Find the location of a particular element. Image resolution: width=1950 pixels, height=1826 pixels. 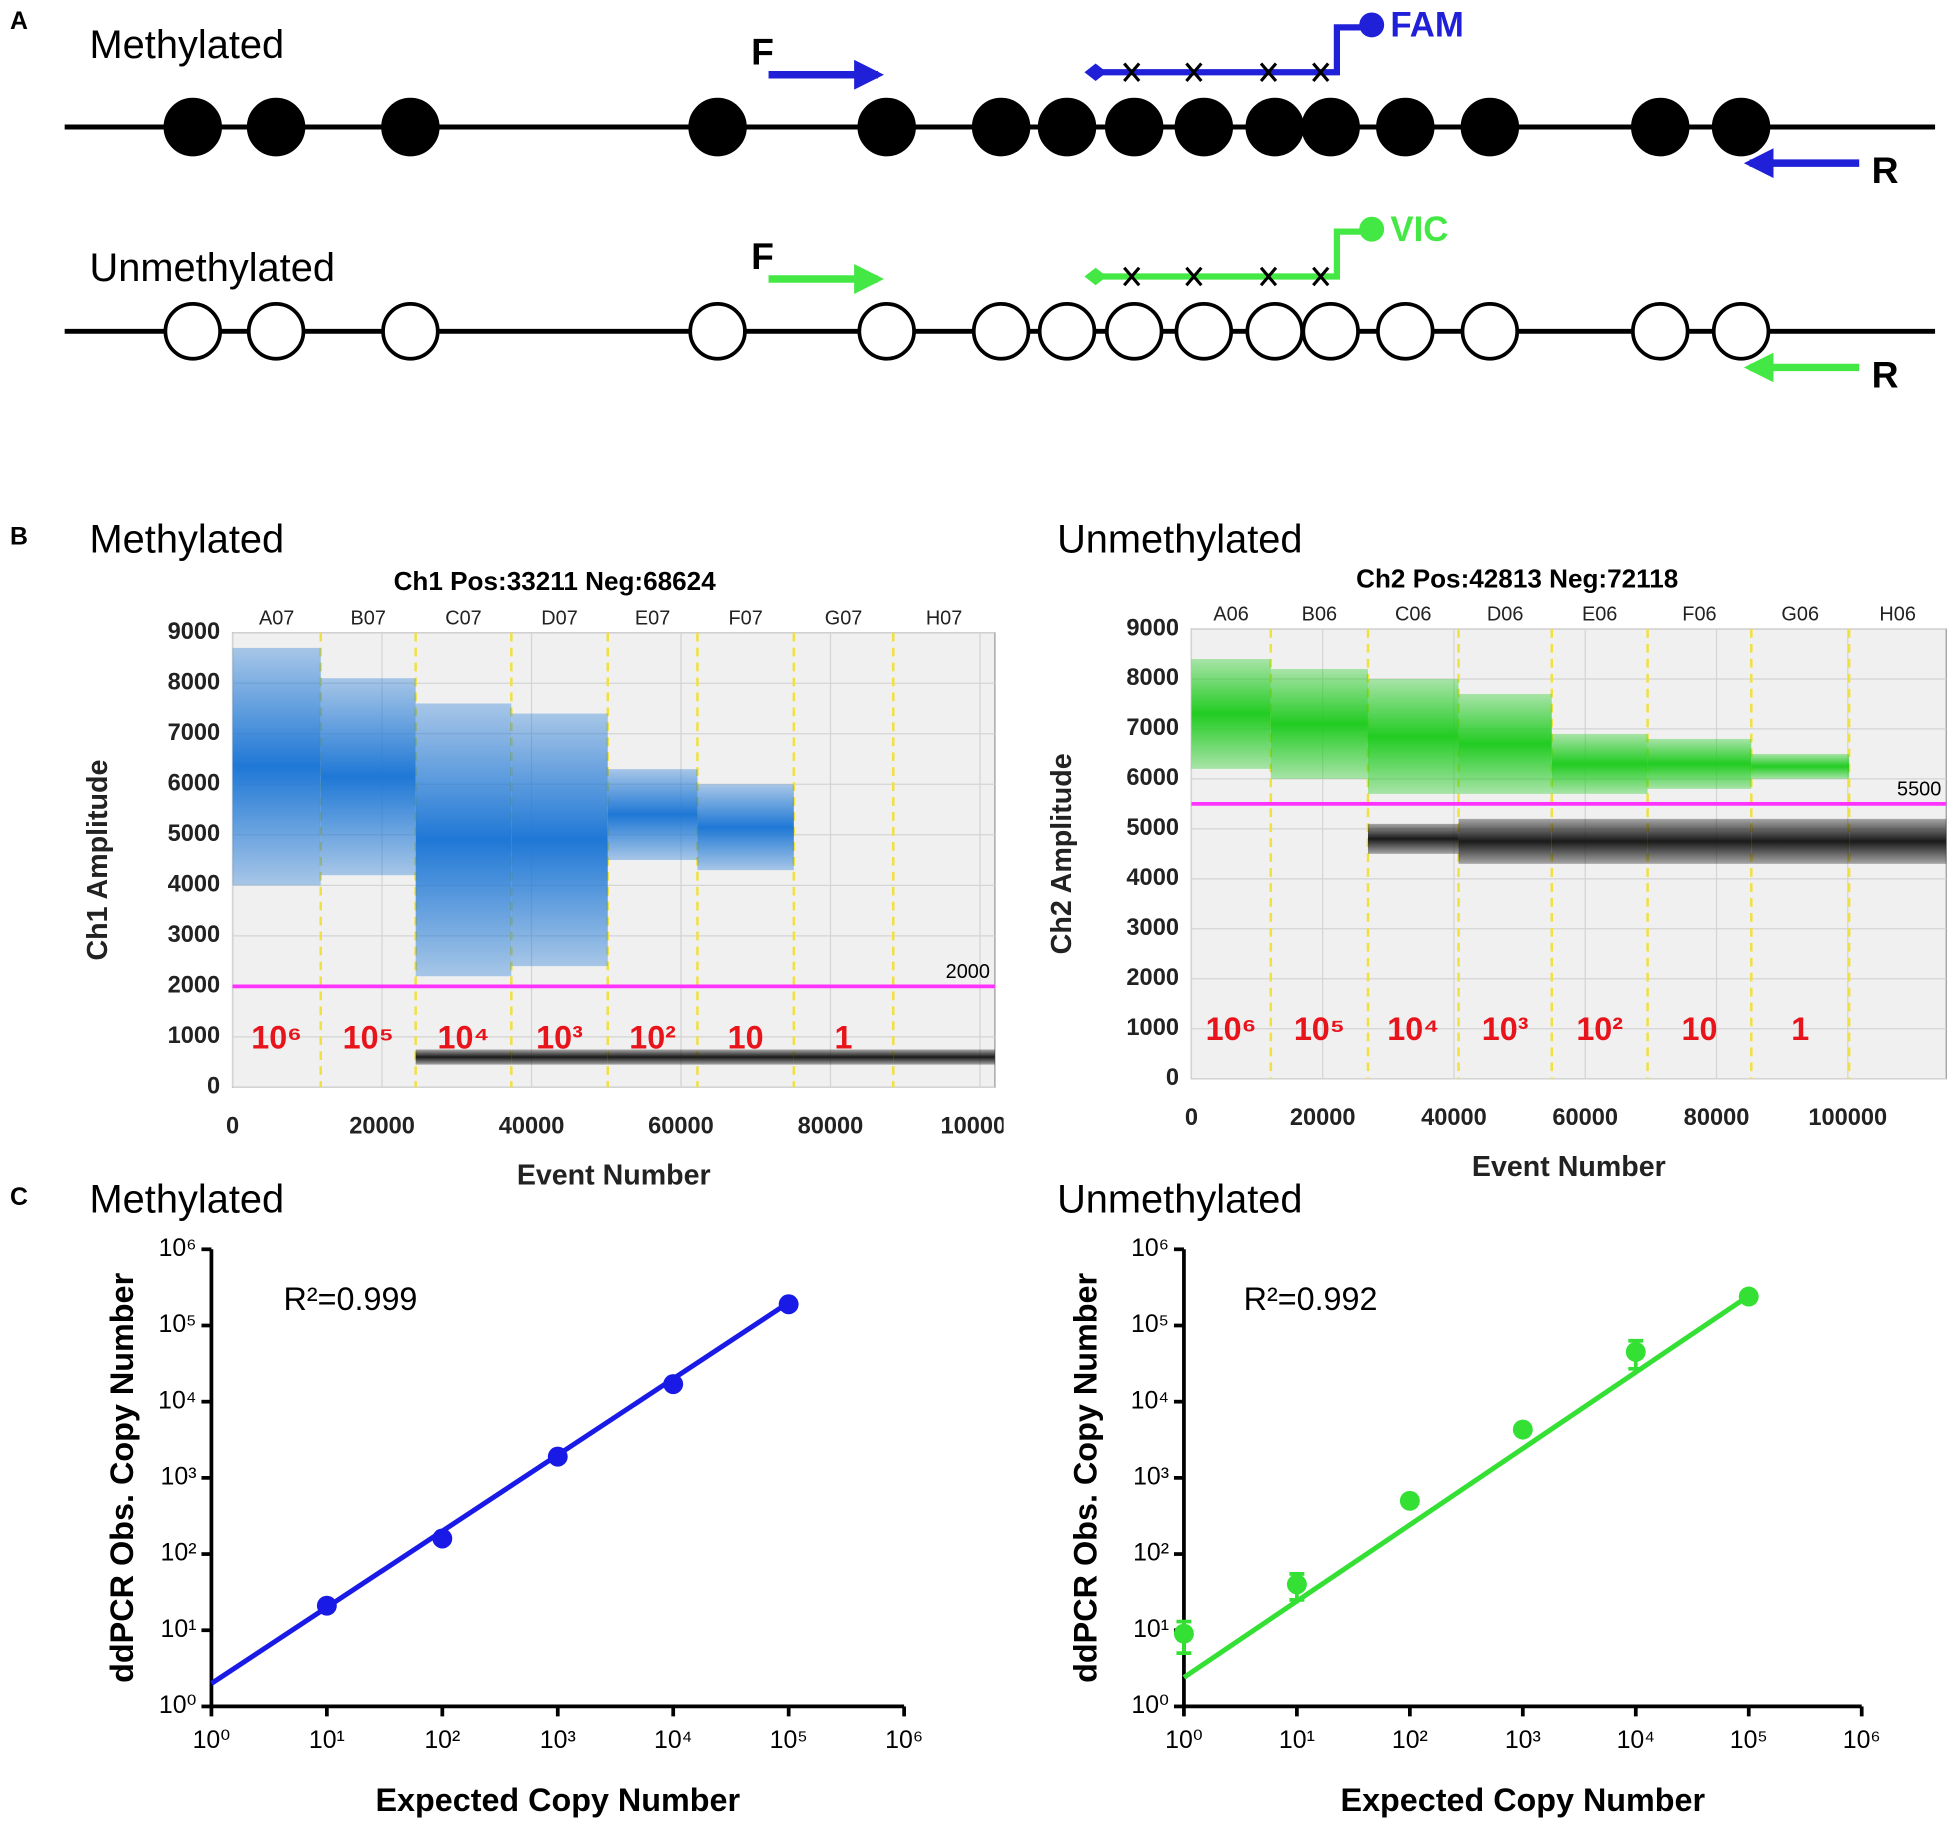

x-tick-label: 60000 is located at coordinates (681, 1126).